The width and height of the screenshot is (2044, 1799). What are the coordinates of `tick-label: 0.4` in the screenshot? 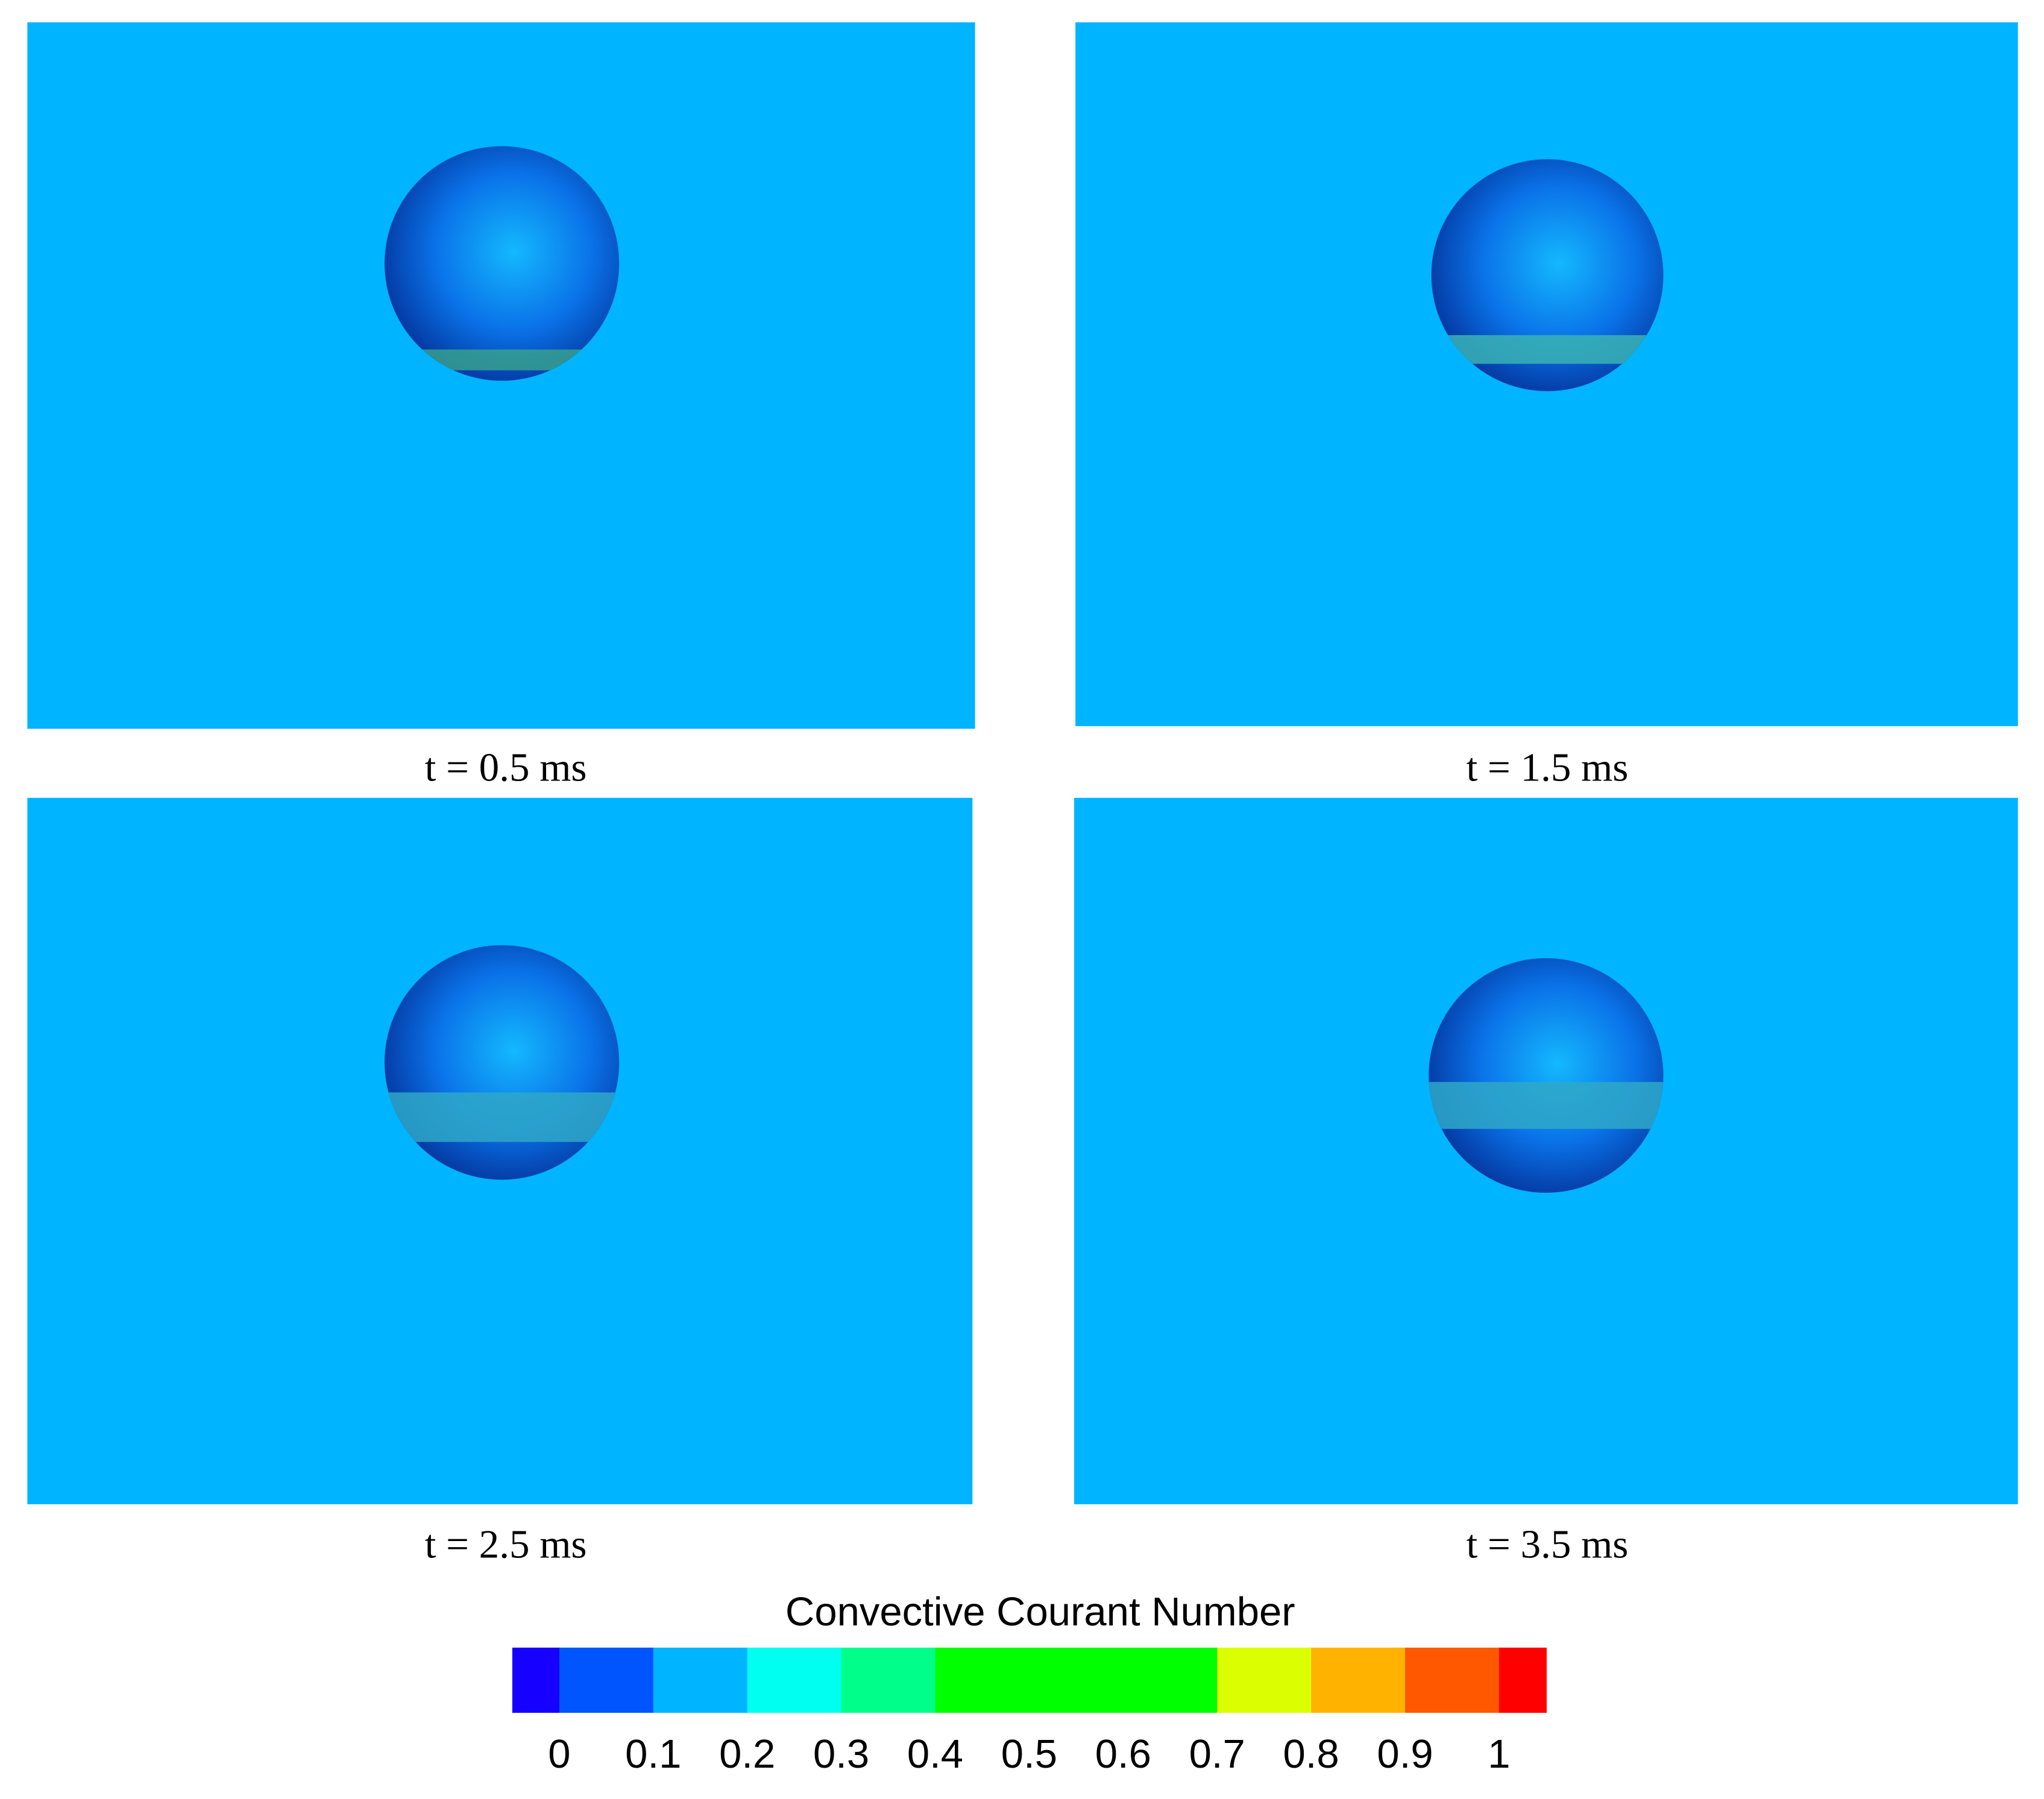 It's located at (935, 1754).